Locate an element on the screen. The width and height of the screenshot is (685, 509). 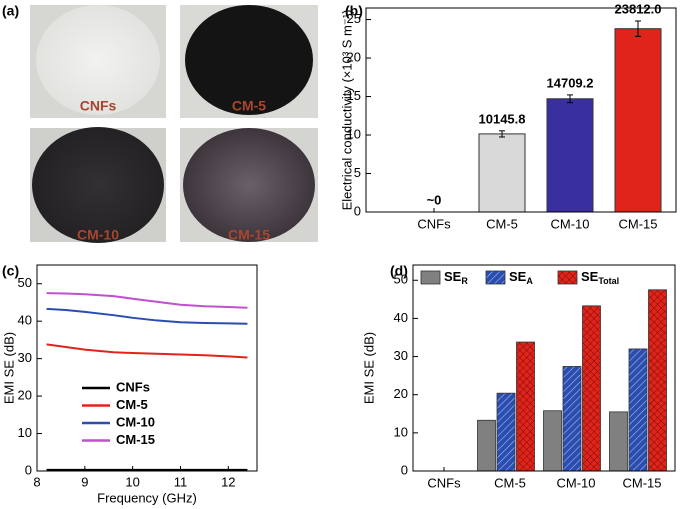
value-label: 14709.2 is located at coordinates (570, 82).